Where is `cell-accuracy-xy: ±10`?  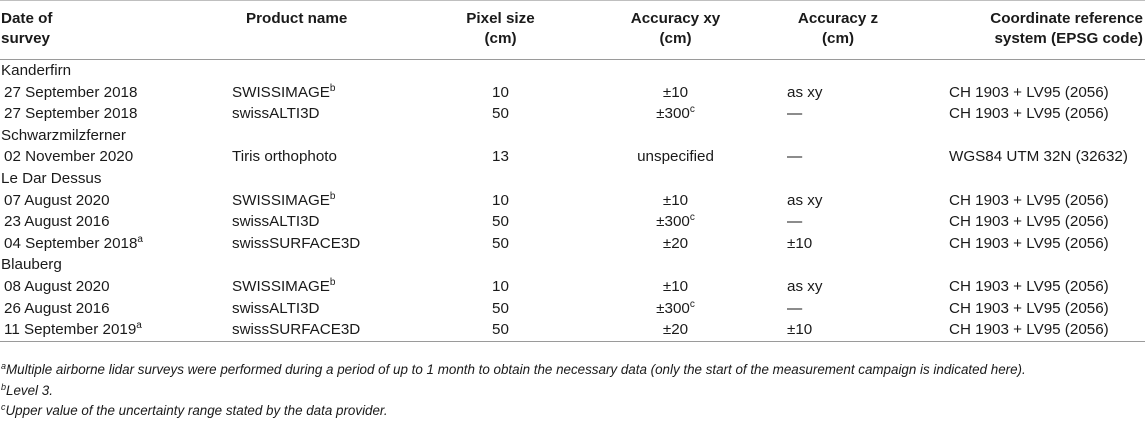
cell-accuracy-xy: ±10 is located at coordinates (675, 201).